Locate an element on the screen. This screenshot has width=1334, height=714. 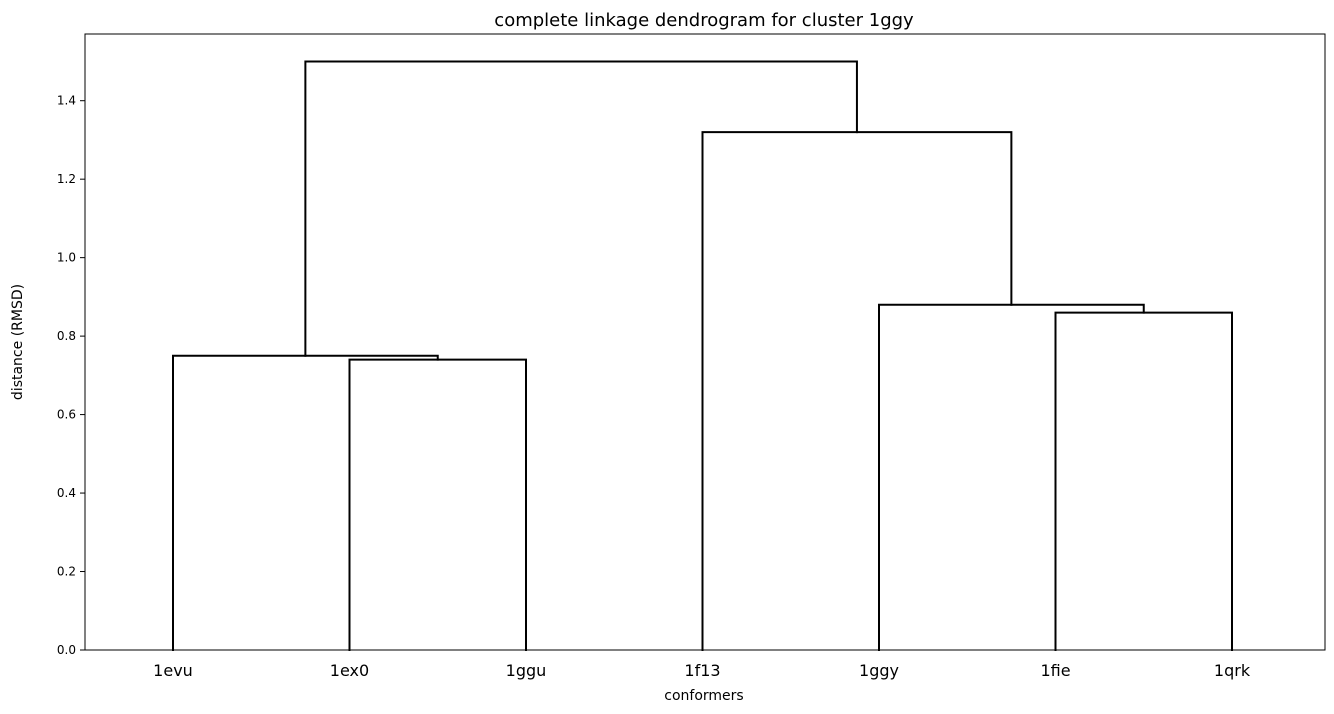
y-tick-label: 0.2 is located at coordinates (66, 572).